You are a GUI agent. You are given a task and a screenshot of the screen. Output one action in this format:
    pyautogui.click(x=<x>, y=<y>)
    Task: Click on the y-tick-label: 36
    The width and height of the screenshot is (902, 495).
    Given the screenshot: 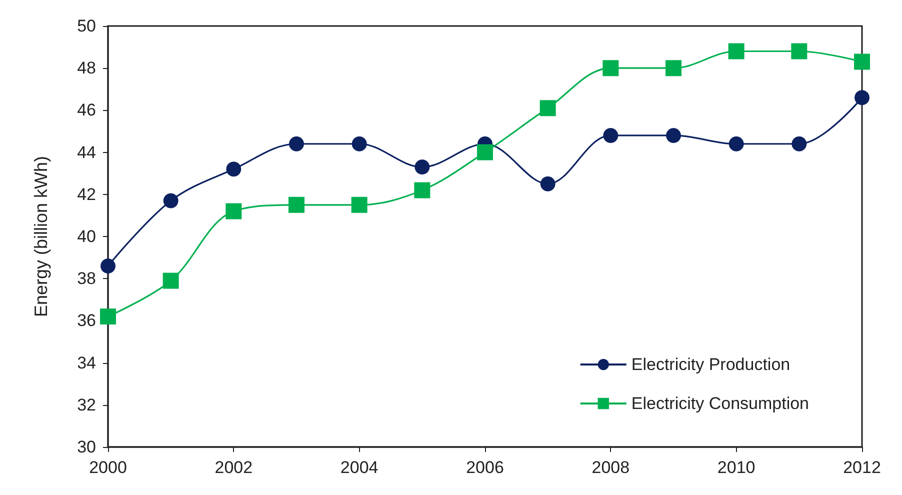 What is the action you would take?
    pyautogui.click(x=86, y=320)
    